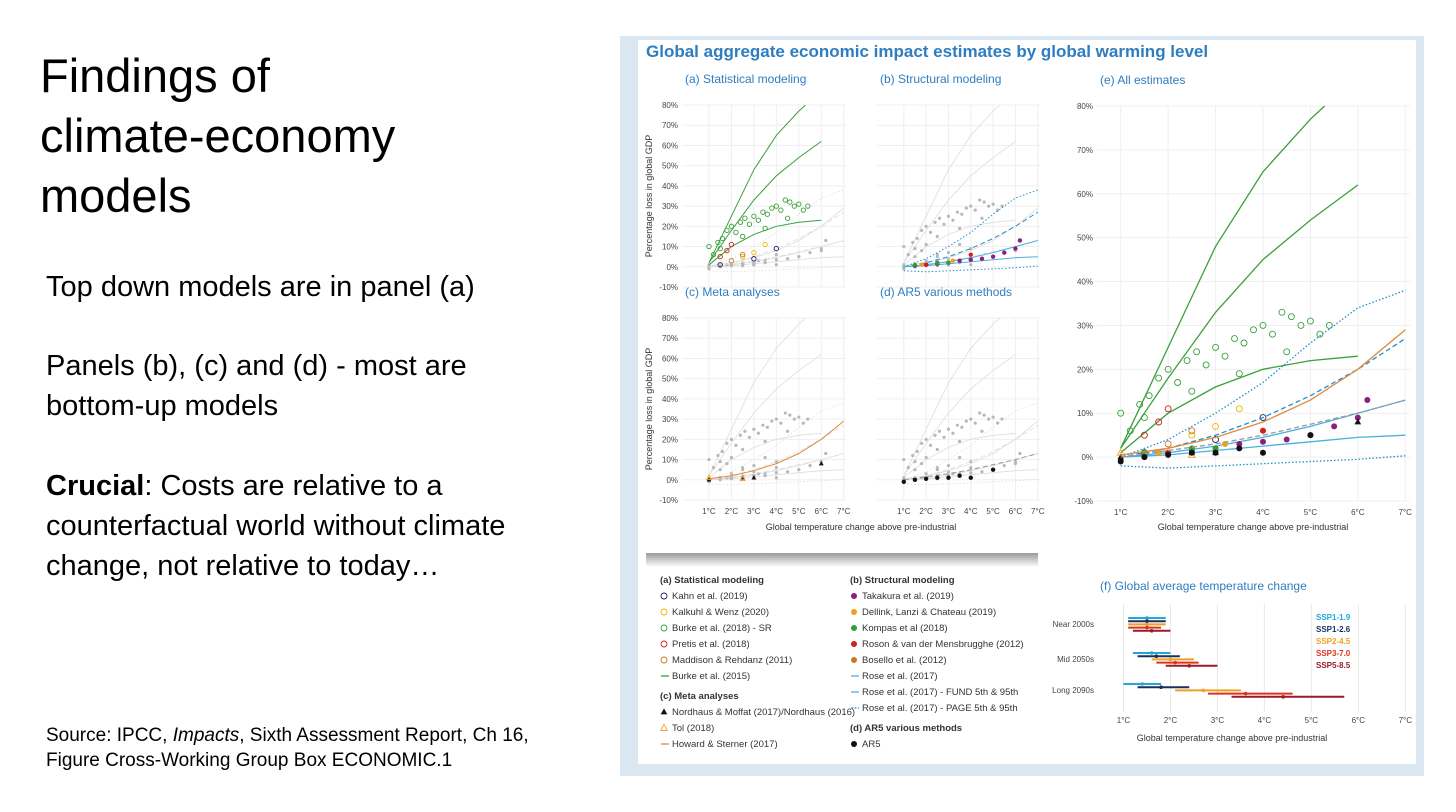  I want to click on bold-lead: Crucial, so click(95, 486).